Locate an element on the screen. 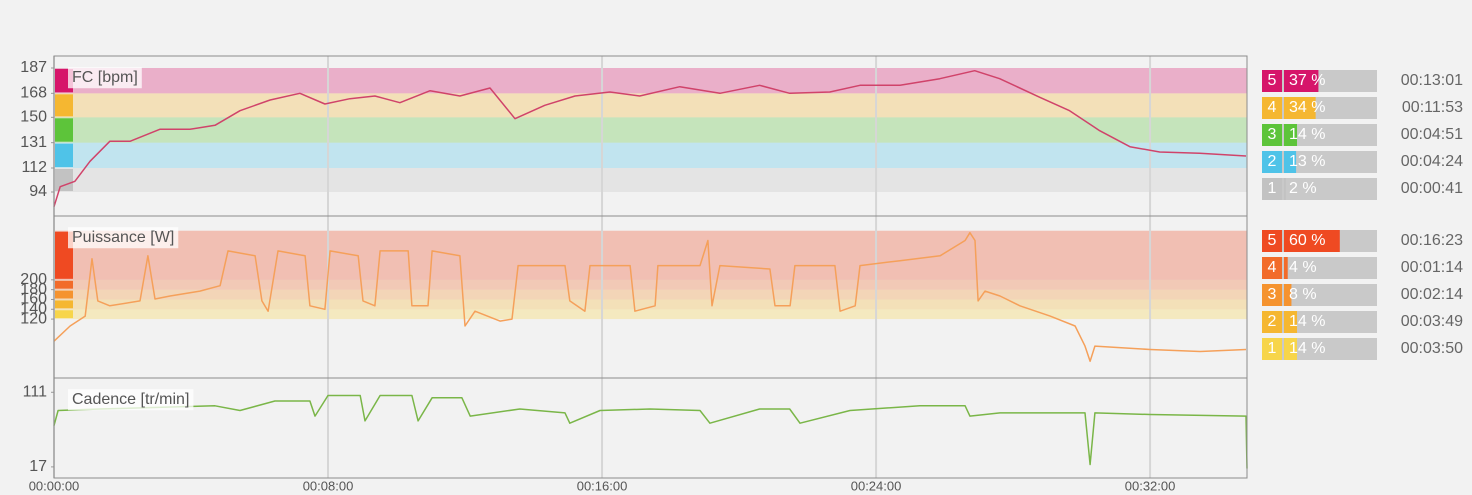  y-tick-label: 160 is located at coordinates (33, 299).